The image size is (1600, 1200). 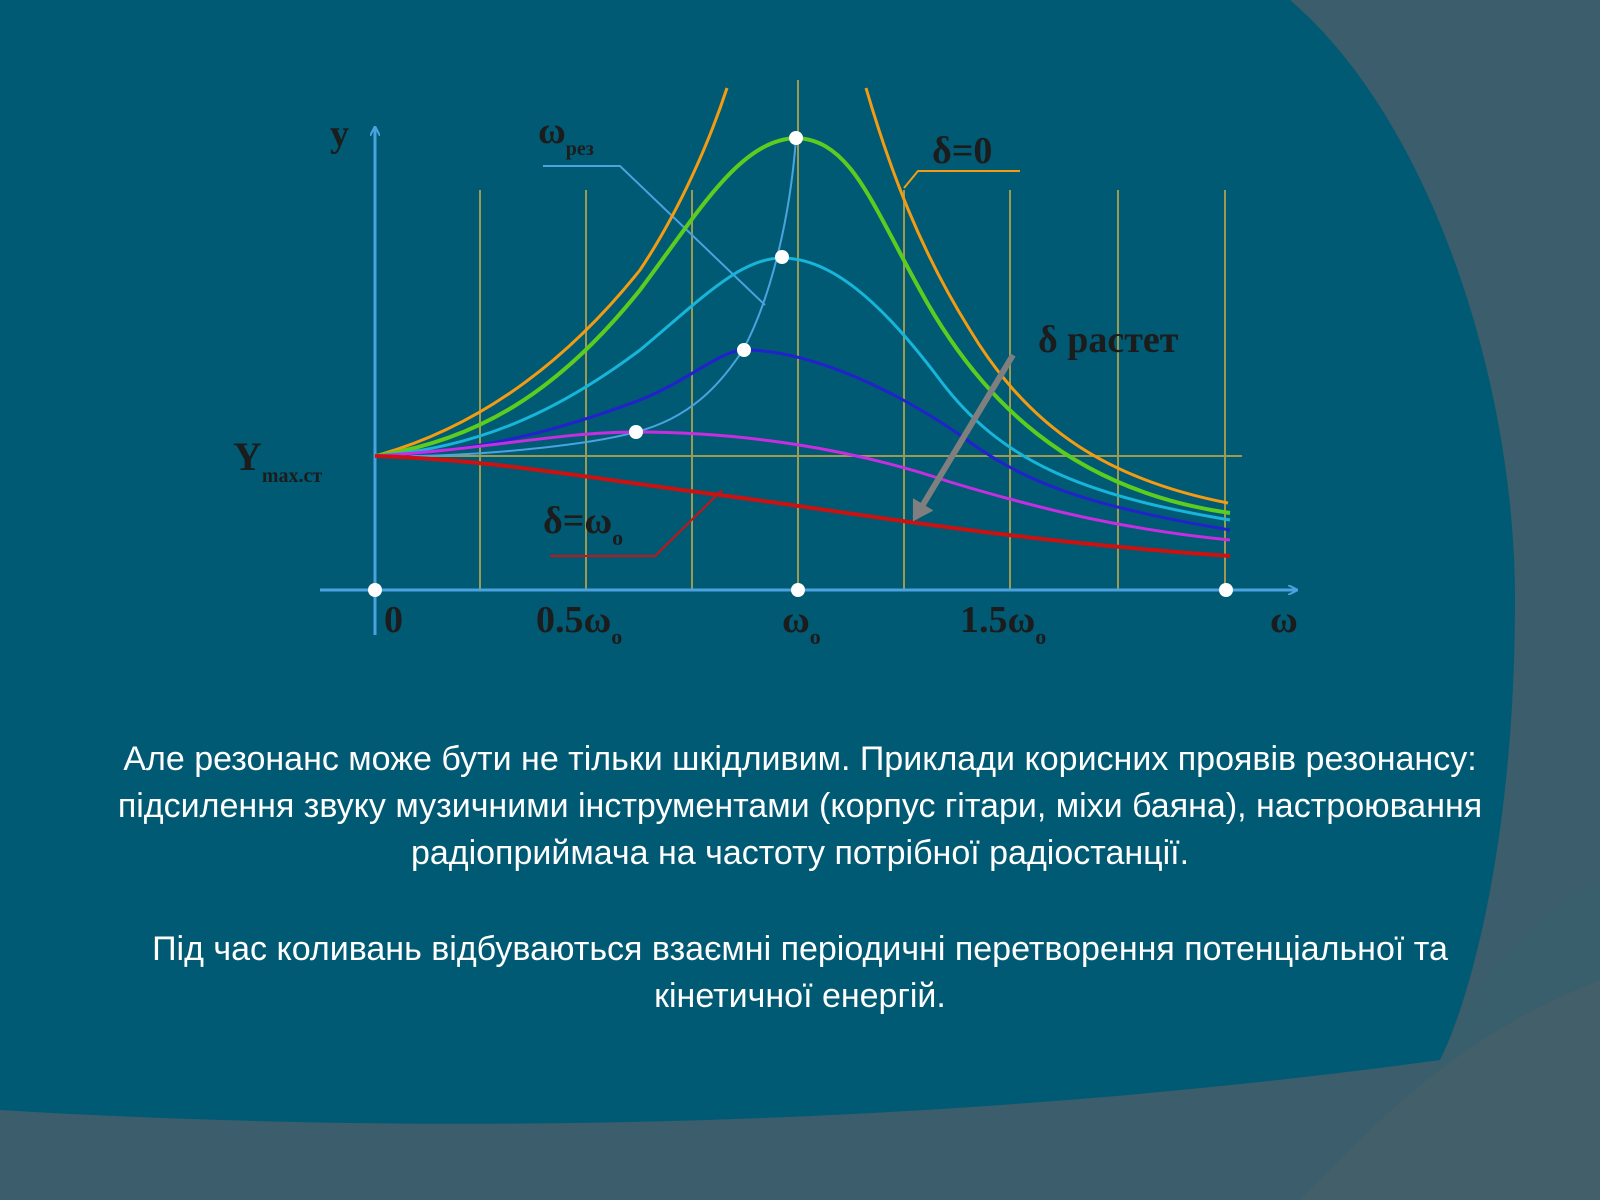 What do you see at coordinates (636, 523) in the screenshot?
I see `delta-omega-leader-line` at bounding box center [636, 523].